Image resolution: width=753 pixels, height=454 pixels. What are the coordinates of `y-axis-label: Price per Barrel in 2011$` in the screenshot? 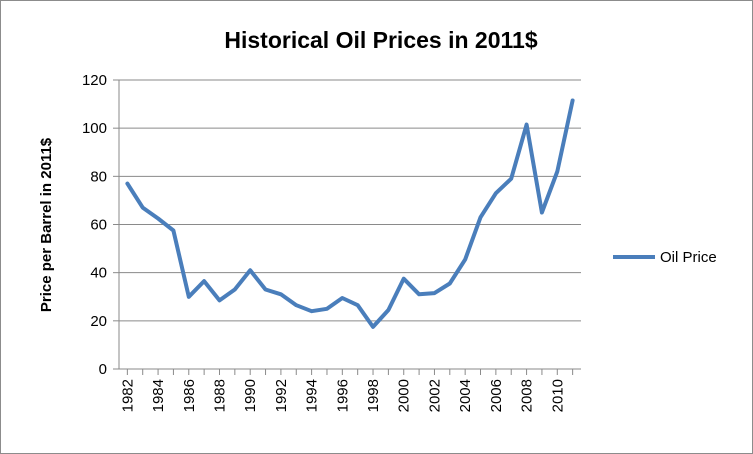 It's located at (46, 224).